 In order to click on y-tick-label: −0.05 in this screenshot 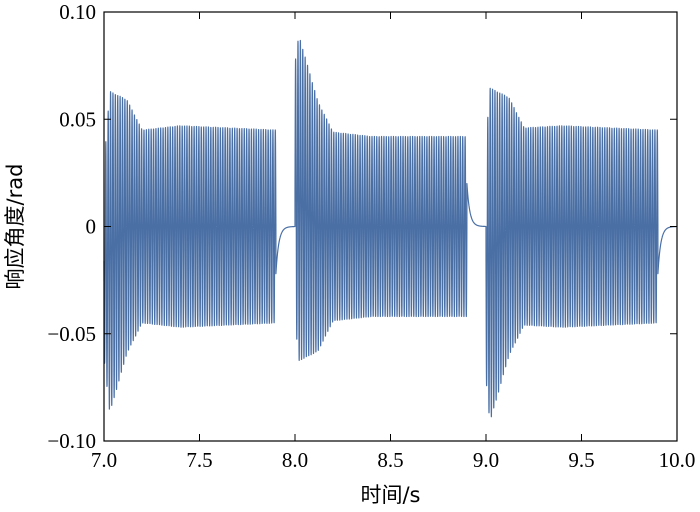, I will do `click(71, 334)`.